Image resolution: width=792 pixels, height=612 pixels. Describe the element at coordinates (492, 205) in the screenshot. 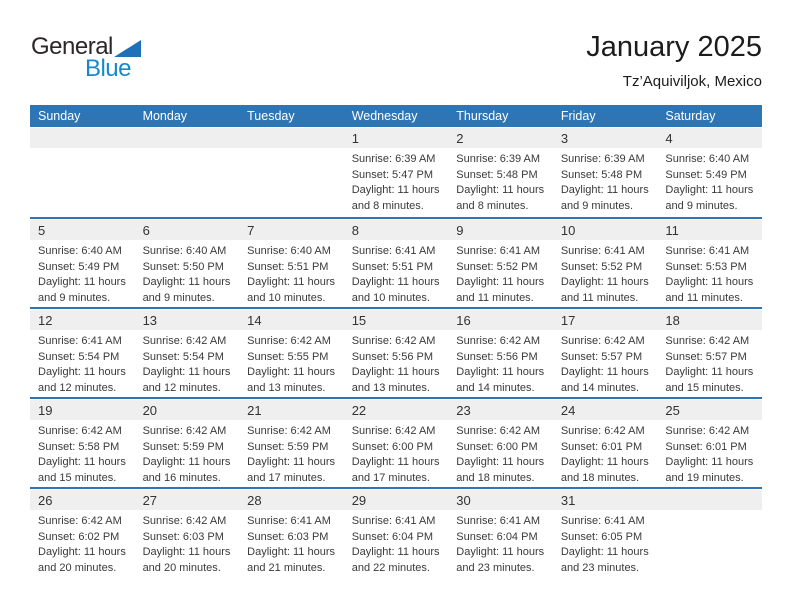

I see `daylight-text-line2: and 8 minutes.` at that location.